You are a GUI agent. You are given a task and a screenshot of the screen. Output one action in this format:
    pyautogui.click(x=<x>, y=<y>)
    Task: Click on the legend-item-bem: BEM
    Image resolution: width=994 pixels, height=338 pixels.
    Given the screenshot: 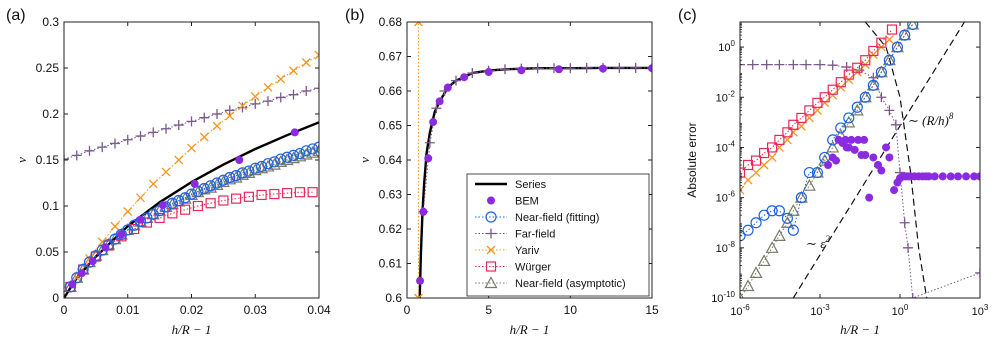 What is the action you would take?
    pyautogui.click(x=513, y=202)
    